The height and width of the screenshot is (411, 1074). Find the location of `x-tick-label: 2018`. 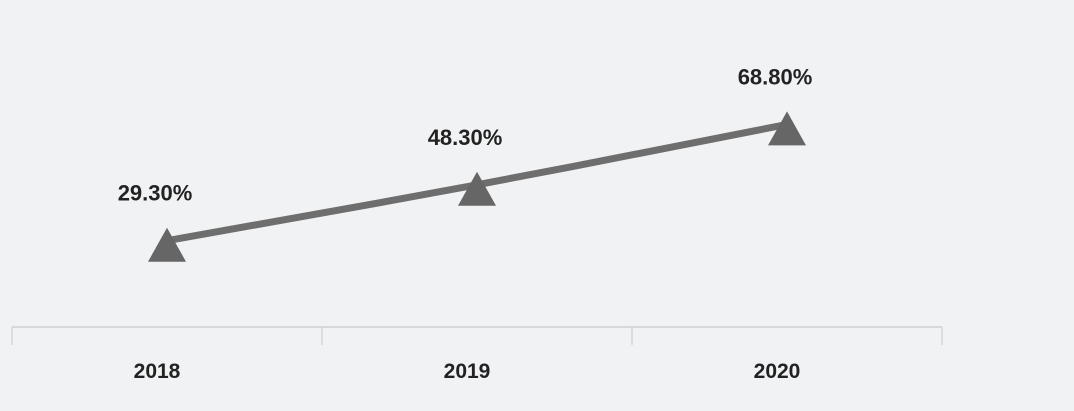

x-tick-label: 2018 is located at coordinates (157, 371).